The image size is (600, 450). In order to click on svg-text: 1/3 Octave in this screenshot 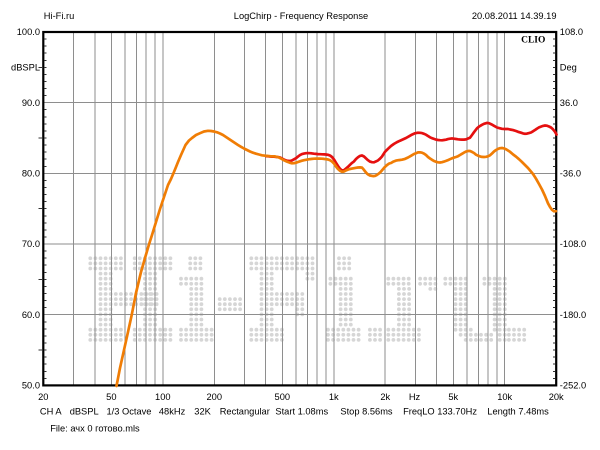, I will do `click(129, 411)`.